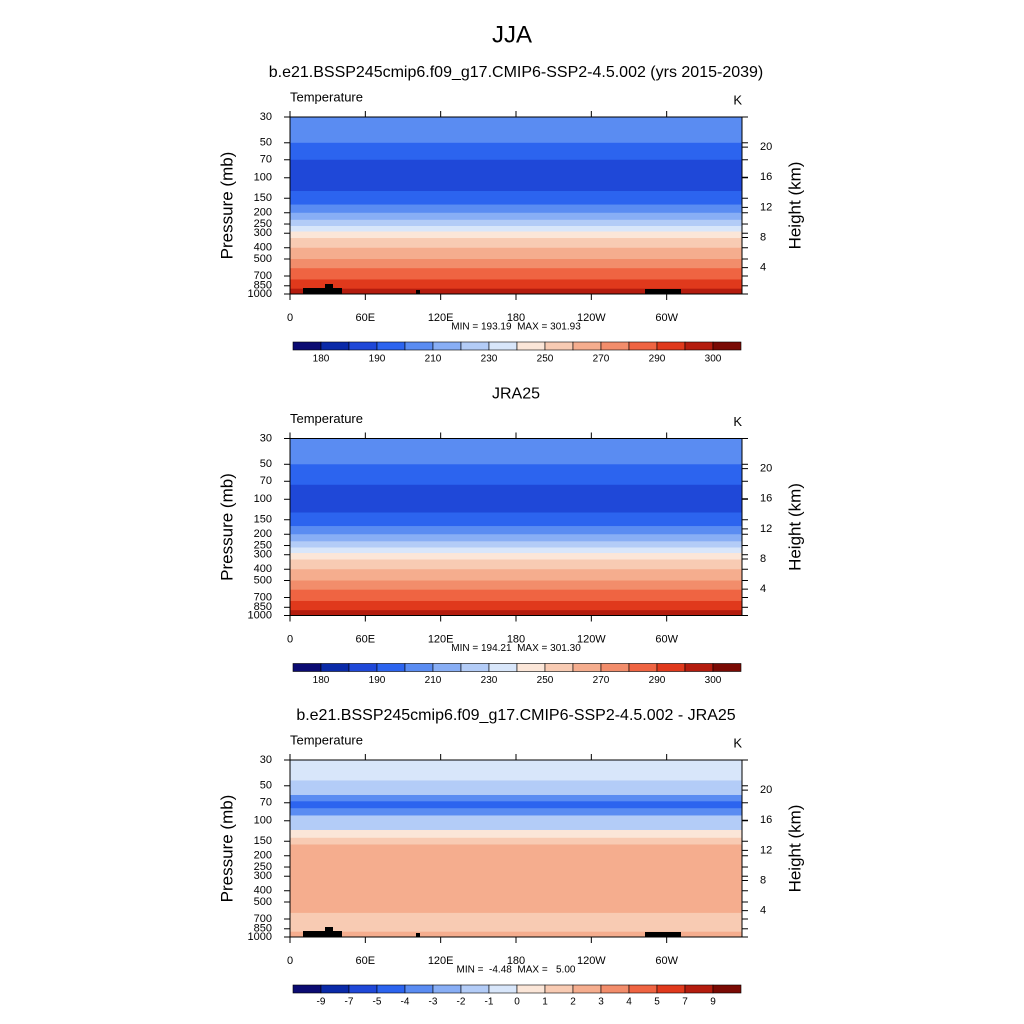 The height and width of the screenshot is (1024, 1024). Describe the element at coordinates (601, 680) in the screenshot. I see `colorbar-label: 270` at that location.